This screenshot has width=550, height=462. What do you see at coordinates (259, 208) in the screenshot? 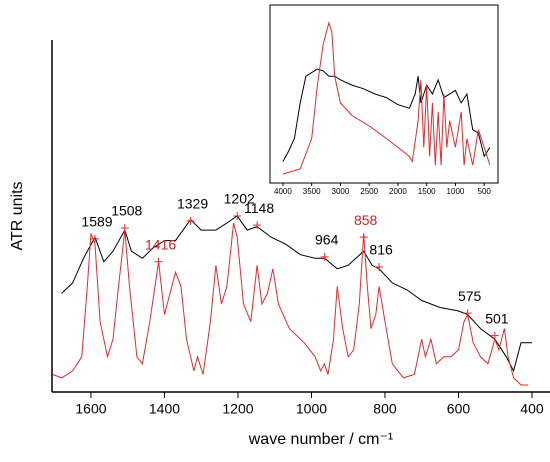
I see `peak-label: 1148` at bounding box center [259, 208].